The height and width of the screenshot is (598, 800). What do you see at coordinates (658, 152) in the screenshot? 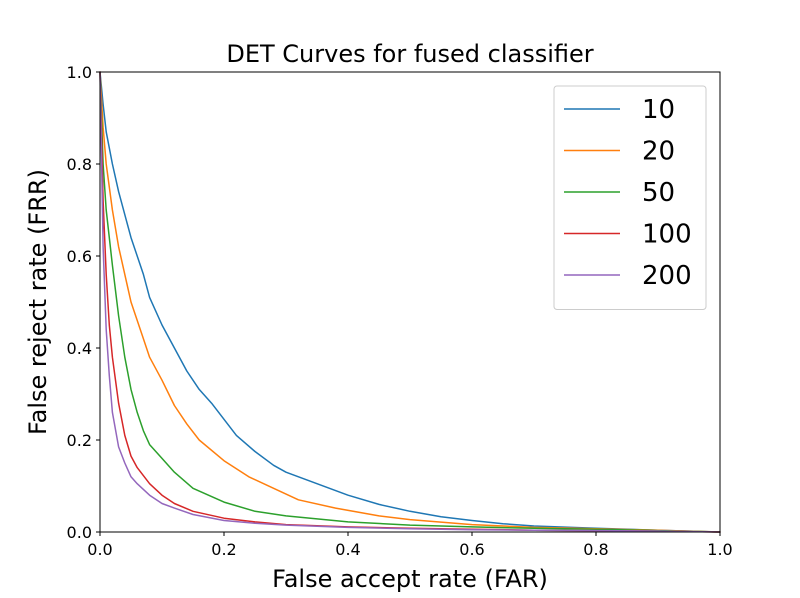
I see `legend-label-20: 20` at bounding box center [658, 152].